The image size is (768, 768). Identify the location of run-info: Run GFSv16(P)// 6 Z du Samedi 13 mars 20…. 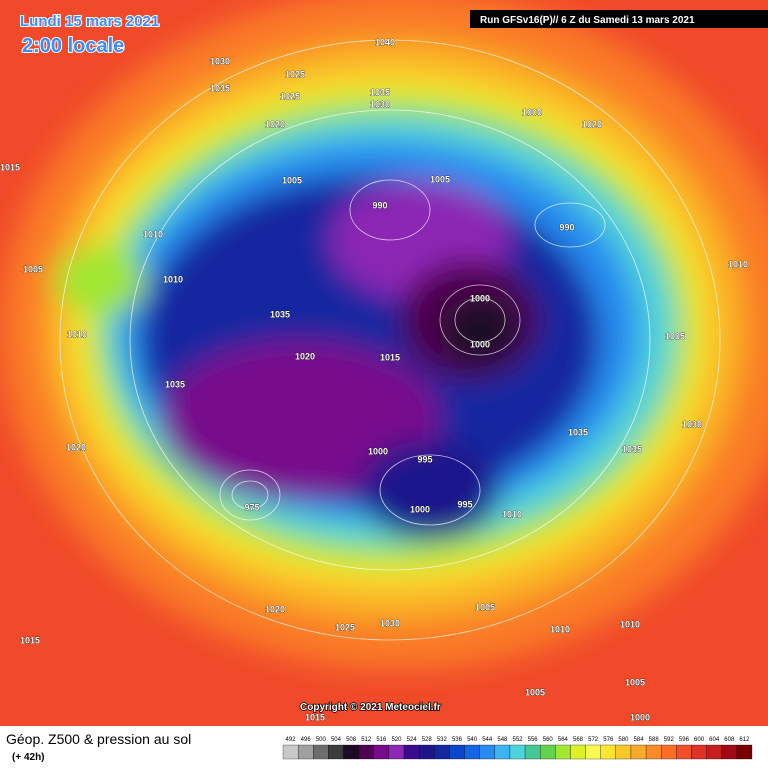
(587, 20).